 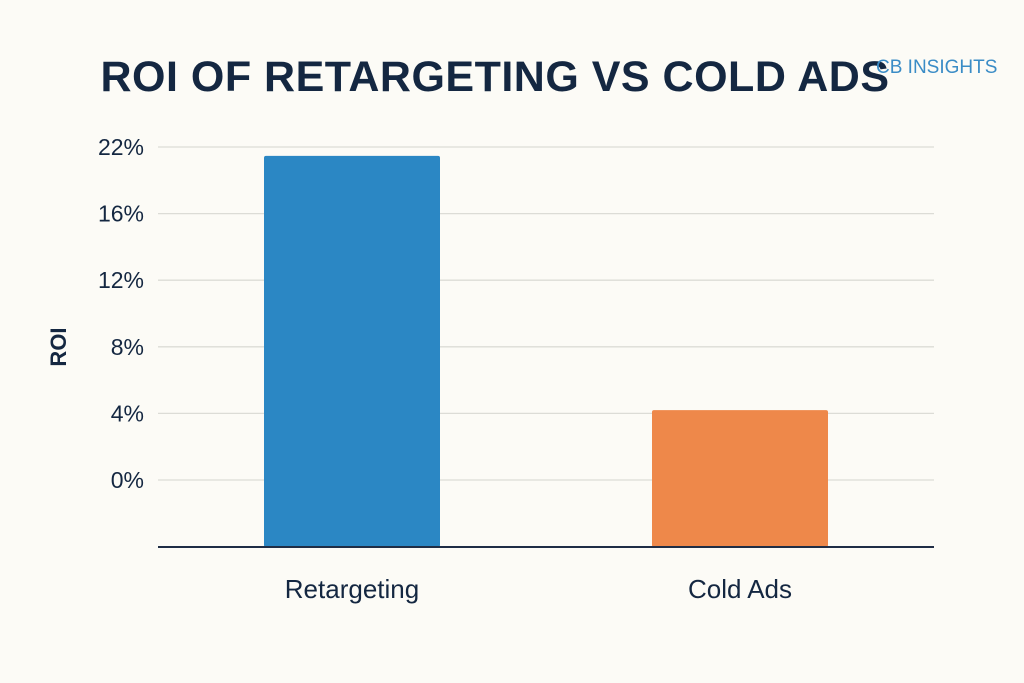 I want to click on y-tick-label: 0%, so click(x=127, y=480).